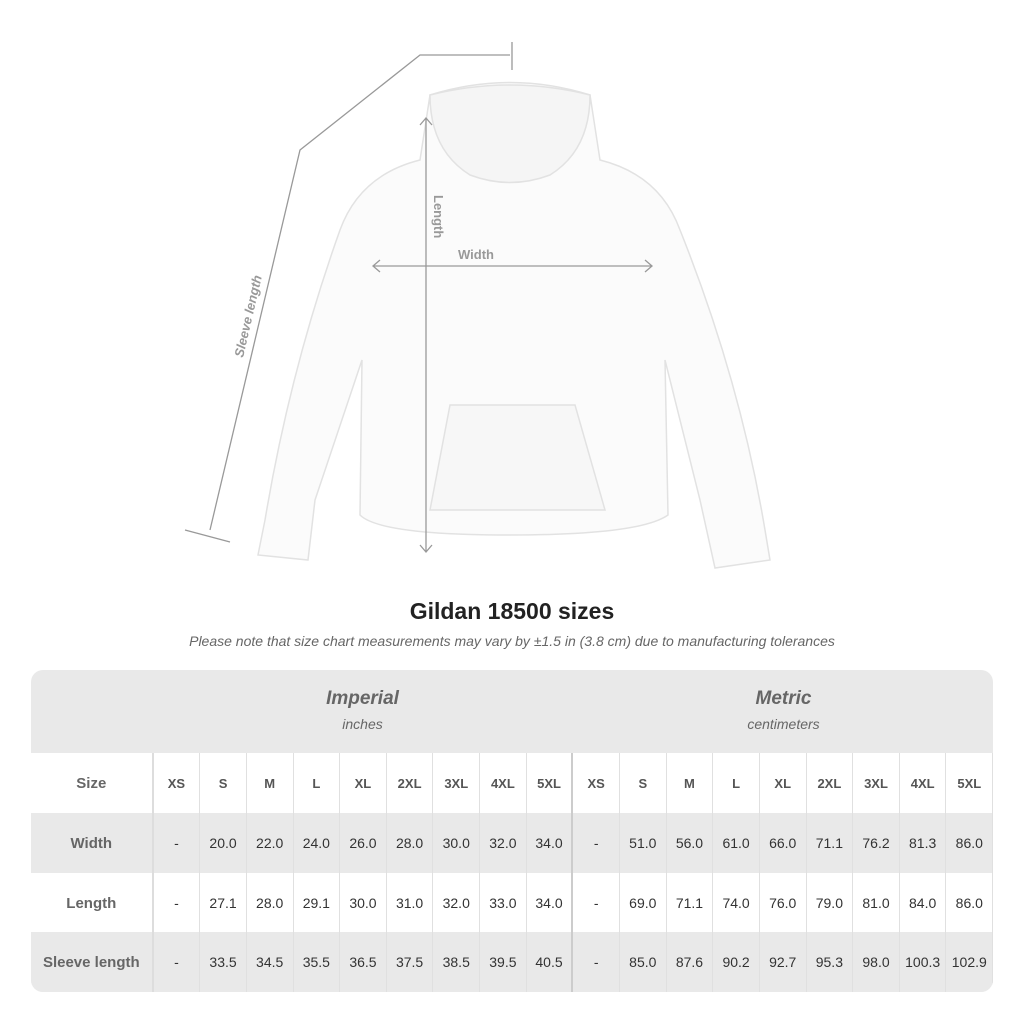  Describe the element at coordinates (736, 843) in the screenshot. I see `value-cell: 61.0` at that location.